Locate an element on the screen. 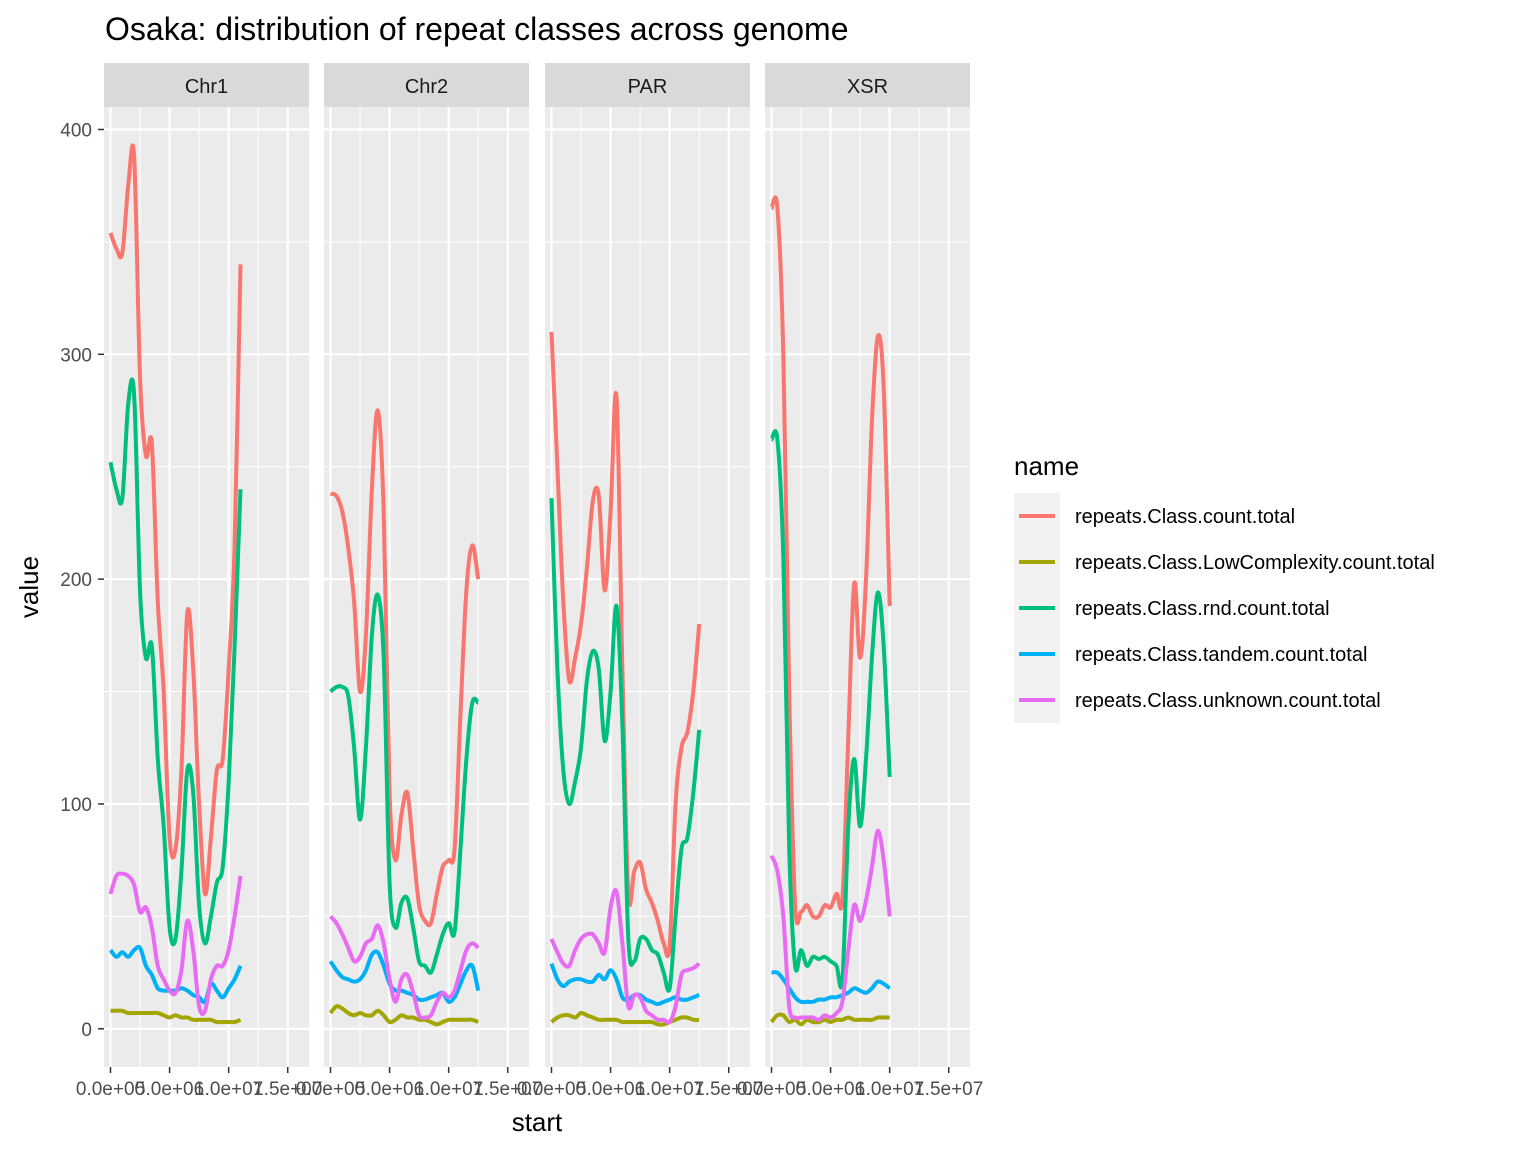 This screenshot has height=1152, width=1536. y-axis-title: value is located at coordinates (29, 587).